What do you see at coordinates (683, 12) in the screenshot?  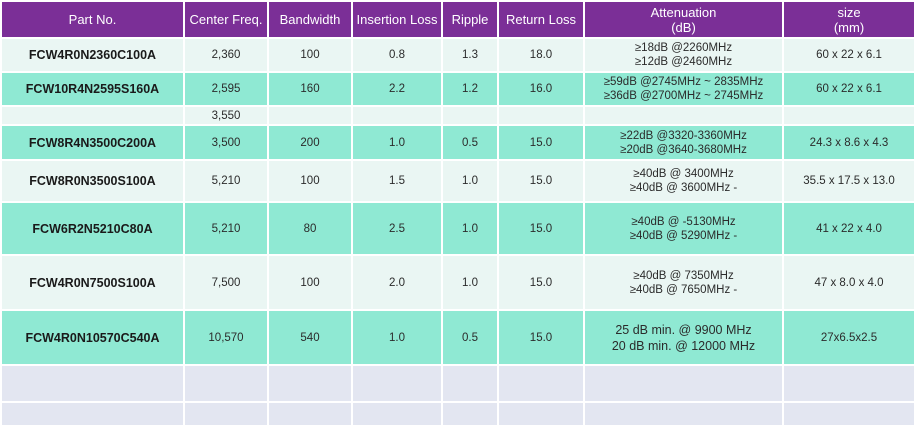 I see `header-attenuation-label: Attenuation` at bounding box center [683, 12].